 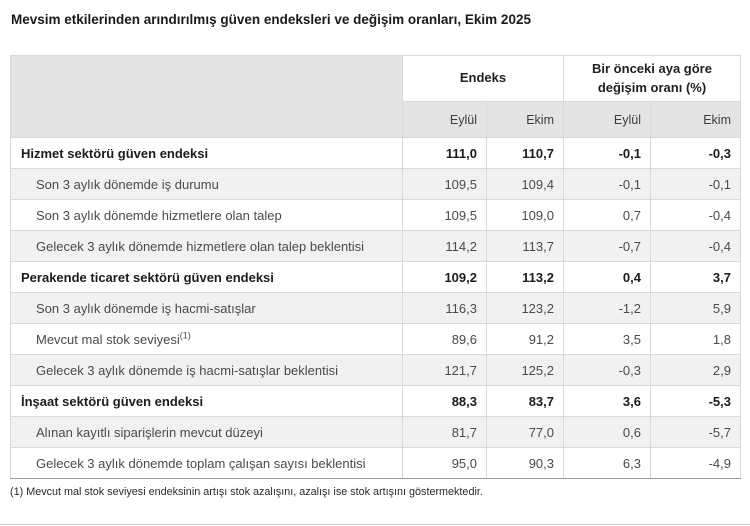 What do you see at coordinates (444, 308) in the screenshot?
I see `cell-endeks-eylul: 116,3` at bounding box center [444, 308].